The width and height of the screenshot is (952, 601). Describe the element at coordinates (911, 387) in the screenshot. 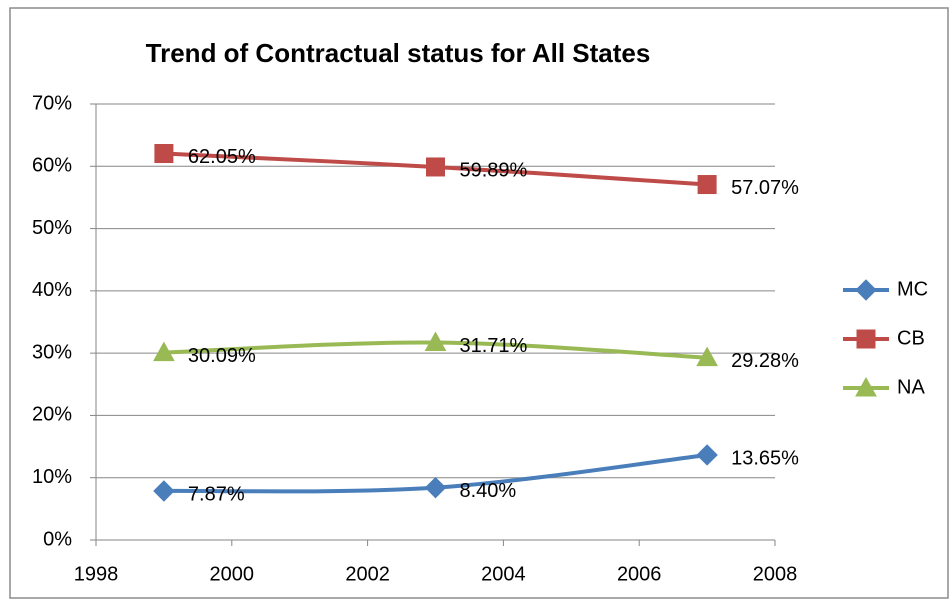

I see `legend-label: NA` at that location.